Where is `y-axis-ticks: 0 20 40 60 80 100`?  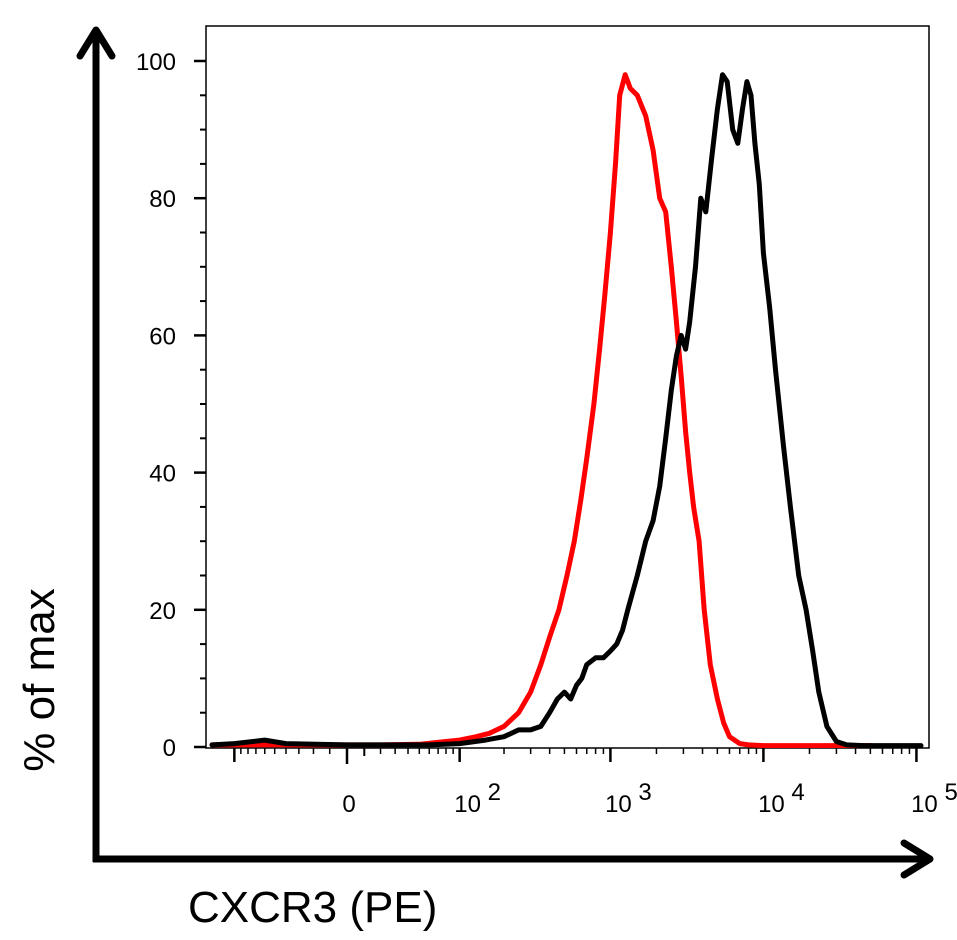 y-axis-ticks: 0 20 40 60 80 100 is located at coordinates (171, 405).